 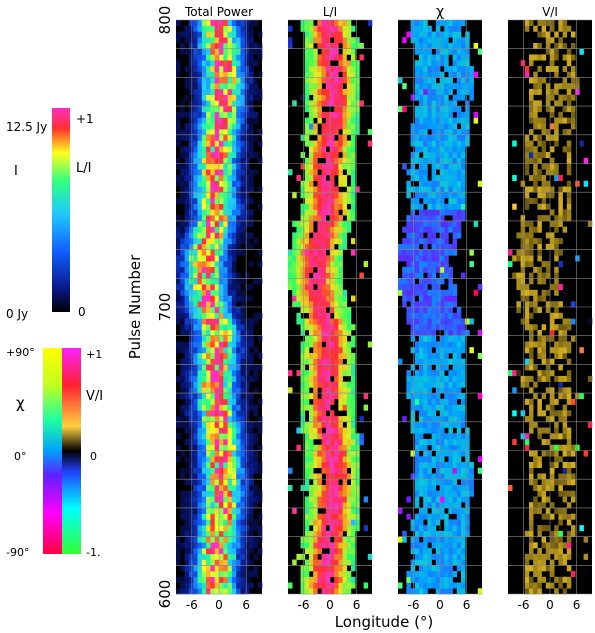 What do you see at coordinates (20, 403) in the screenshot?
I see `chi-quantity-label: χ` at bounding box center [20, 403].